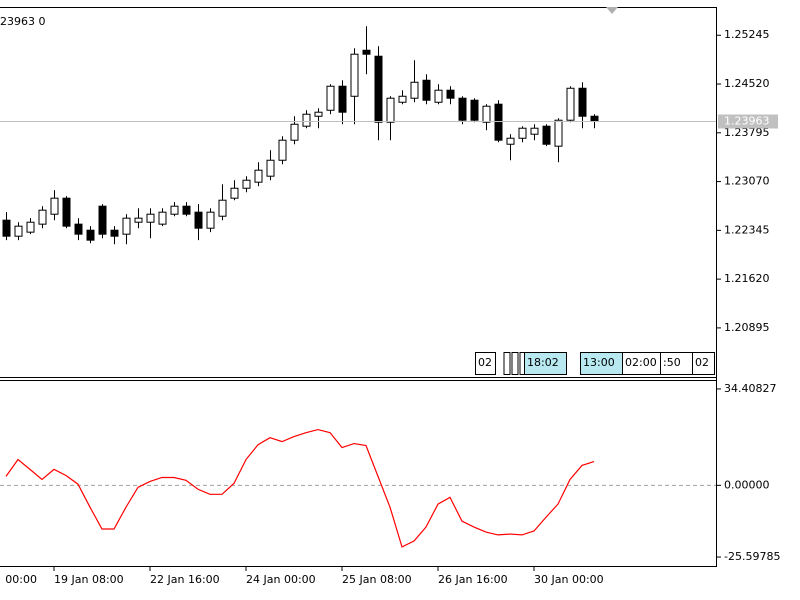 This screenshot has height=600, width=800. What do you see at coordinates (543, 362) in the screenshot?
I see `time-marker-label: 18:02` at bounding box center [543, 362].